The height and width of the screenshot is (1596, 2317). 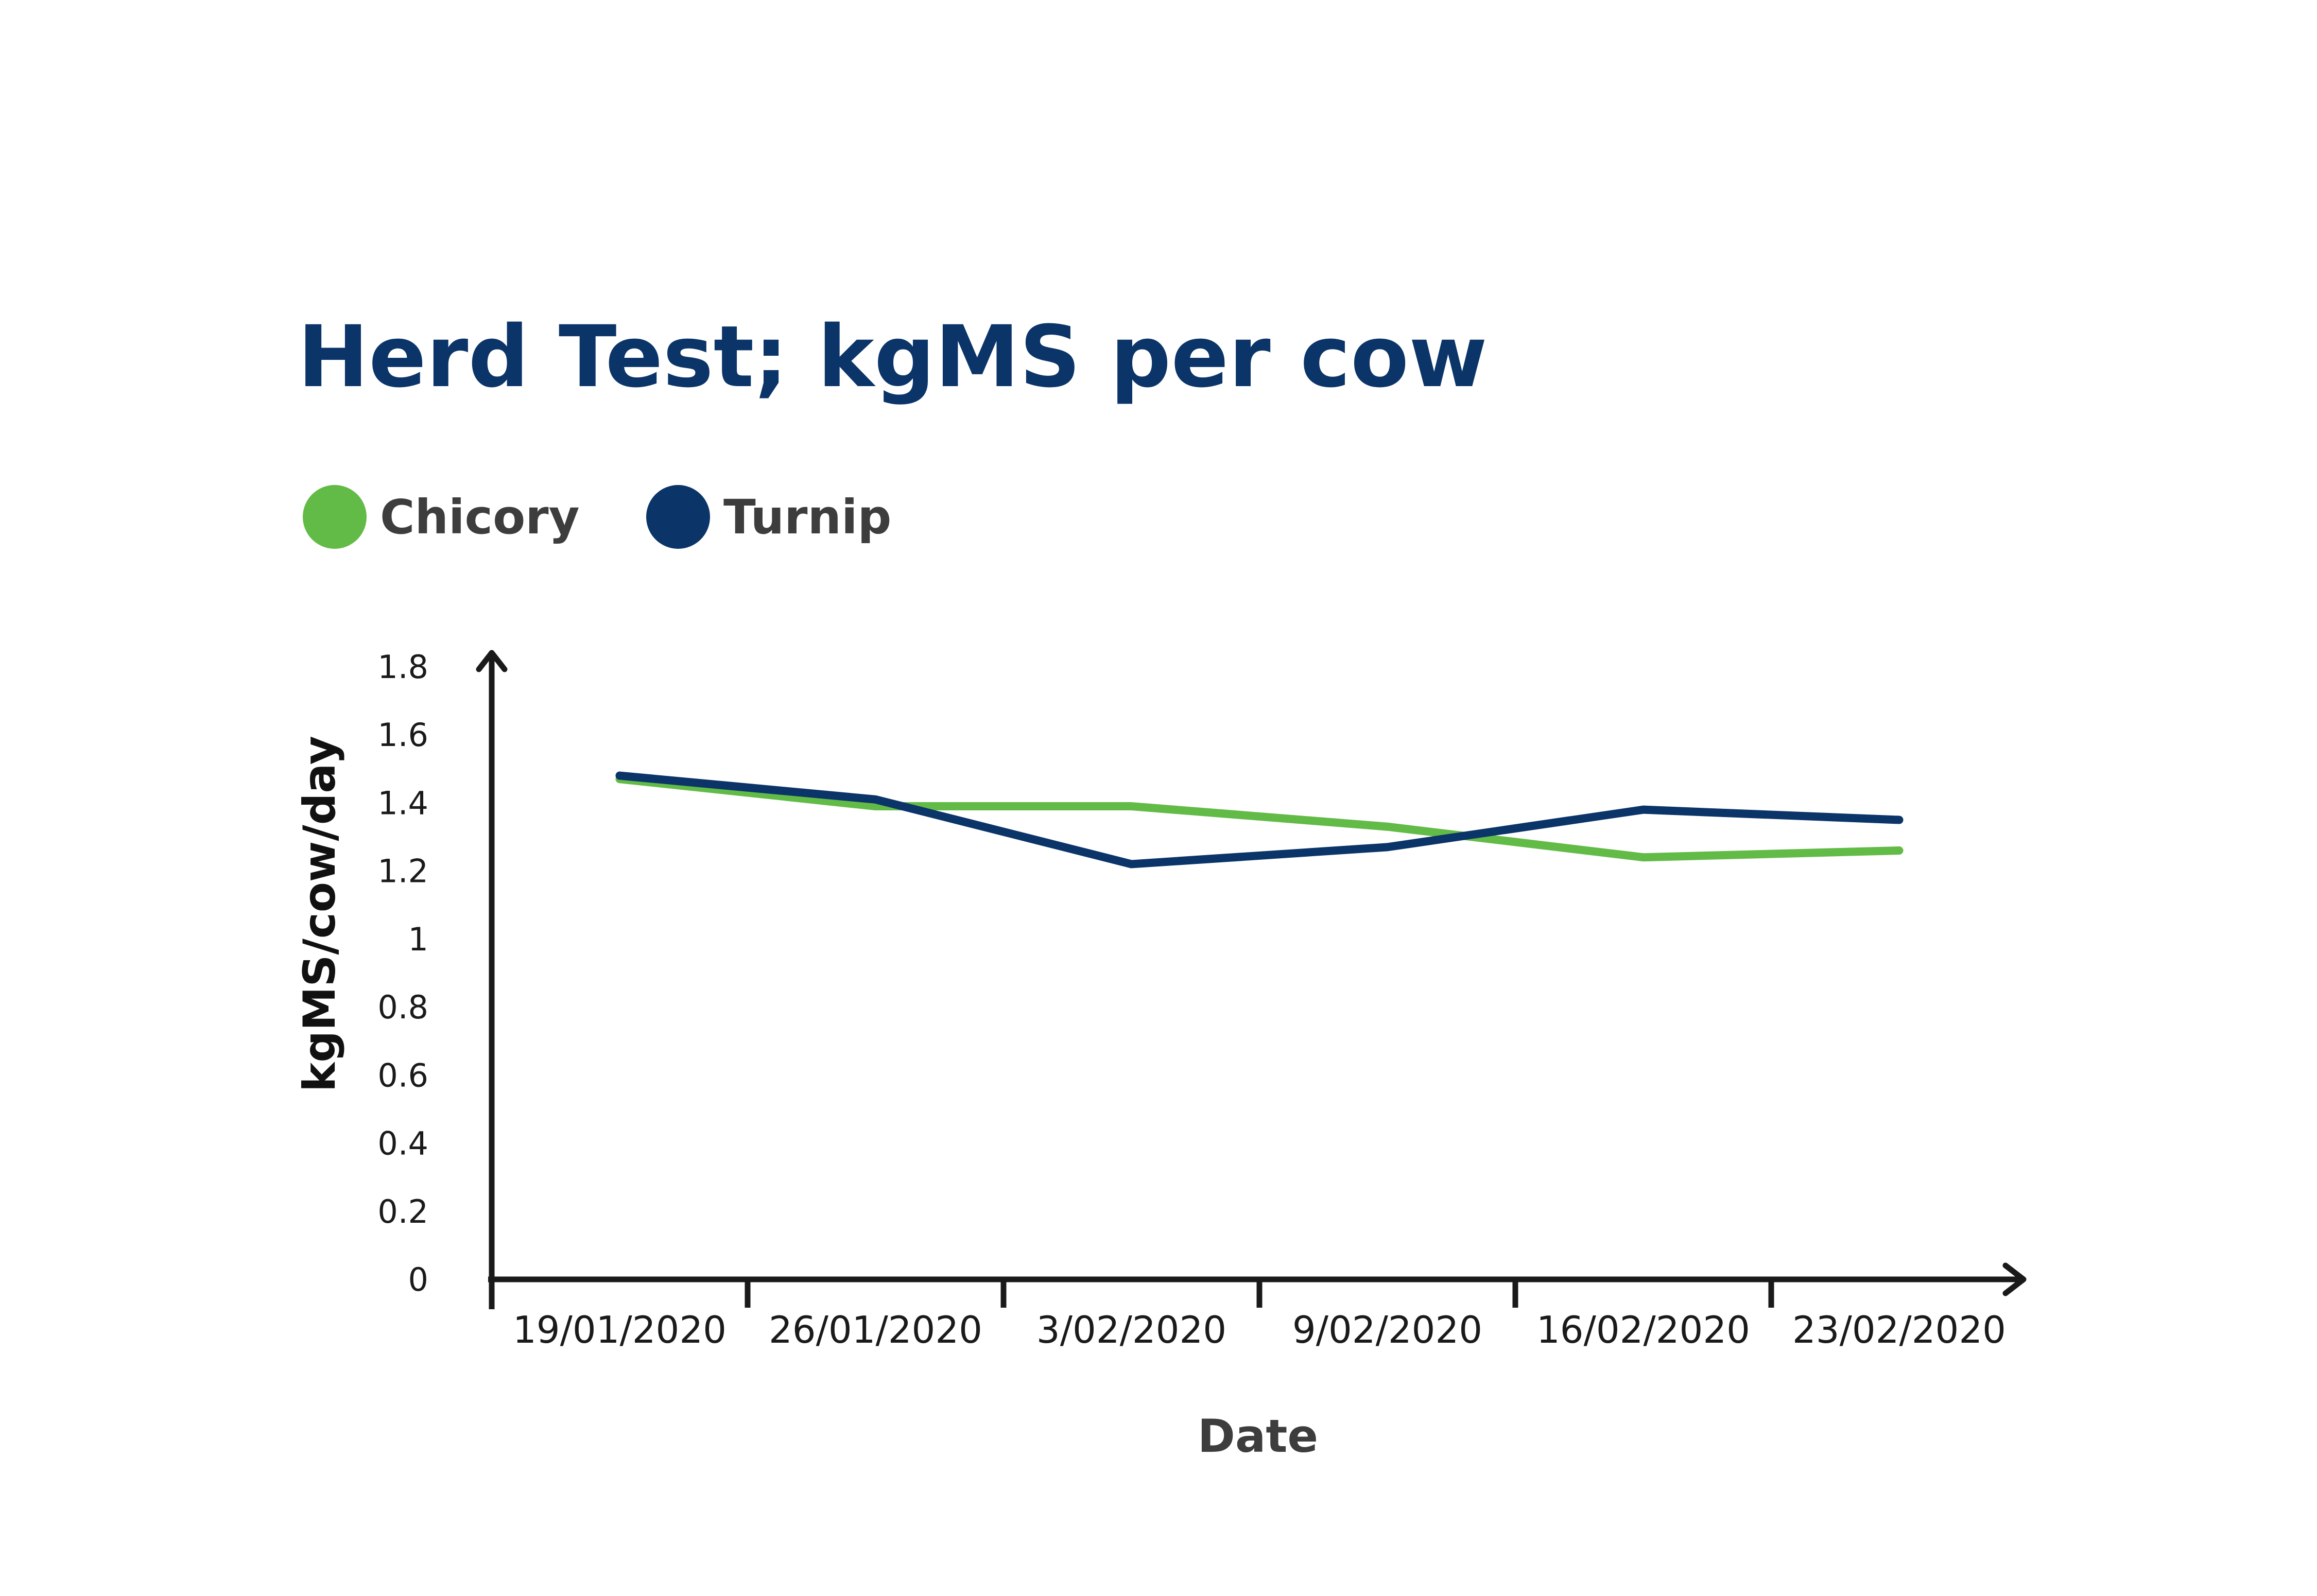 I want to click on y-tick-label: 1.2, so click(x=402, y=872).